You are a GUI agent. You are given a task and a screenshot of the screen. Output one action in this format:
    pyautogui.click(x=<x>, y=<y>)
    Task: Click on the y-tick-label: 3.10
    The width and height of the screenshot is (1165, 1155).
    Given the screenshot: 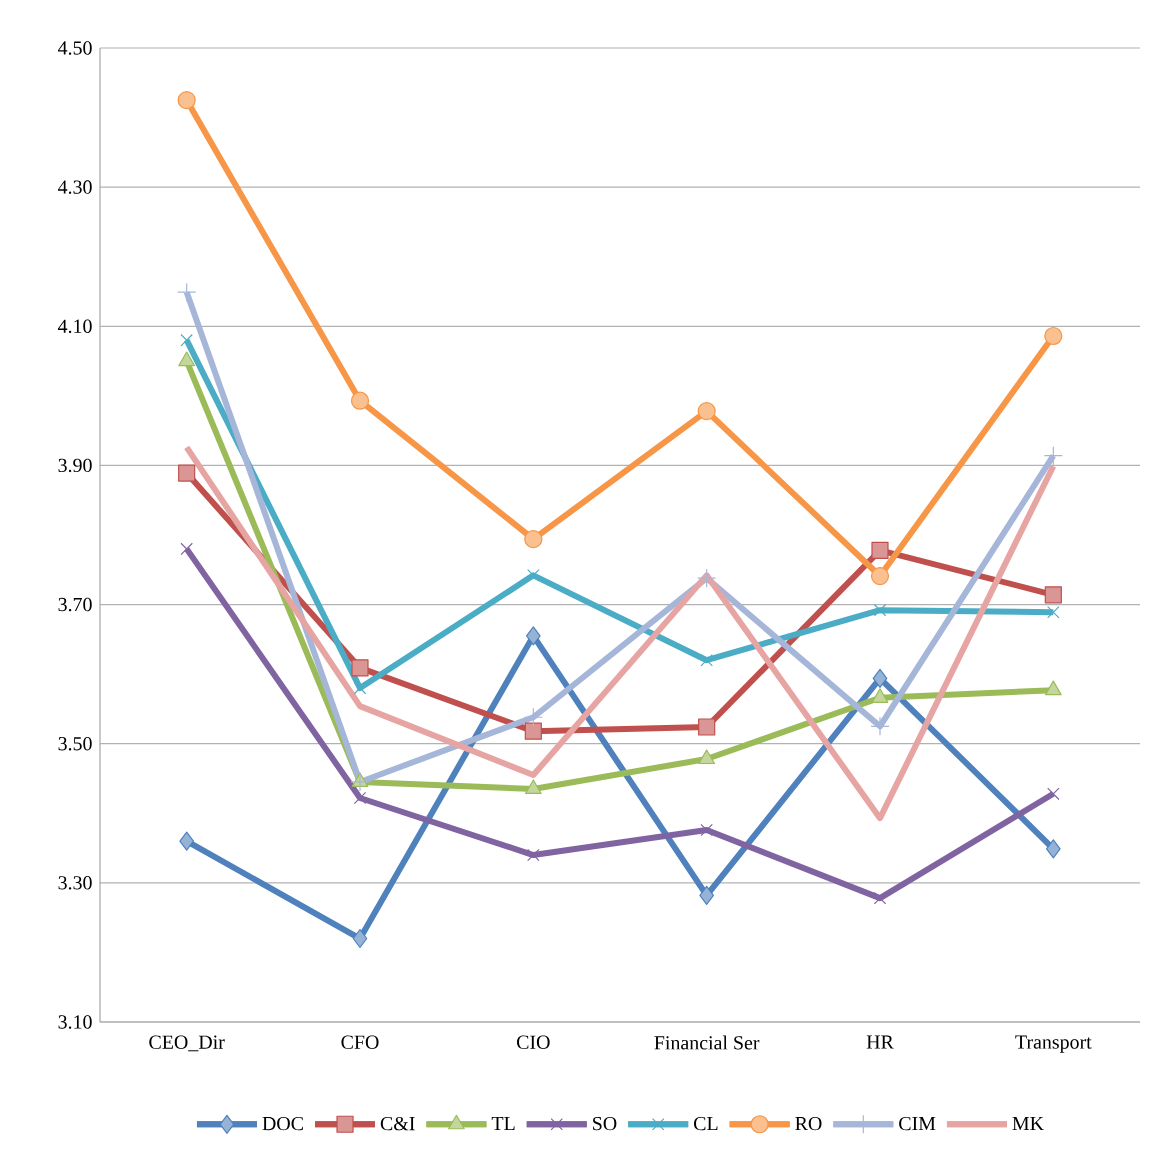 What is the action you would take?
    pyautogui.click(x=75, y=1022)
    